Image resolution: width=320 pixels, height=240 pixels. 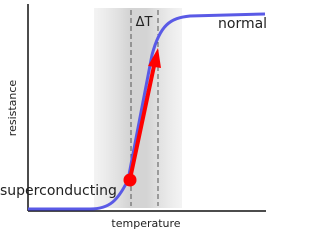 I want to click on x-axis-label: temperature, so click(x=145, y=223).